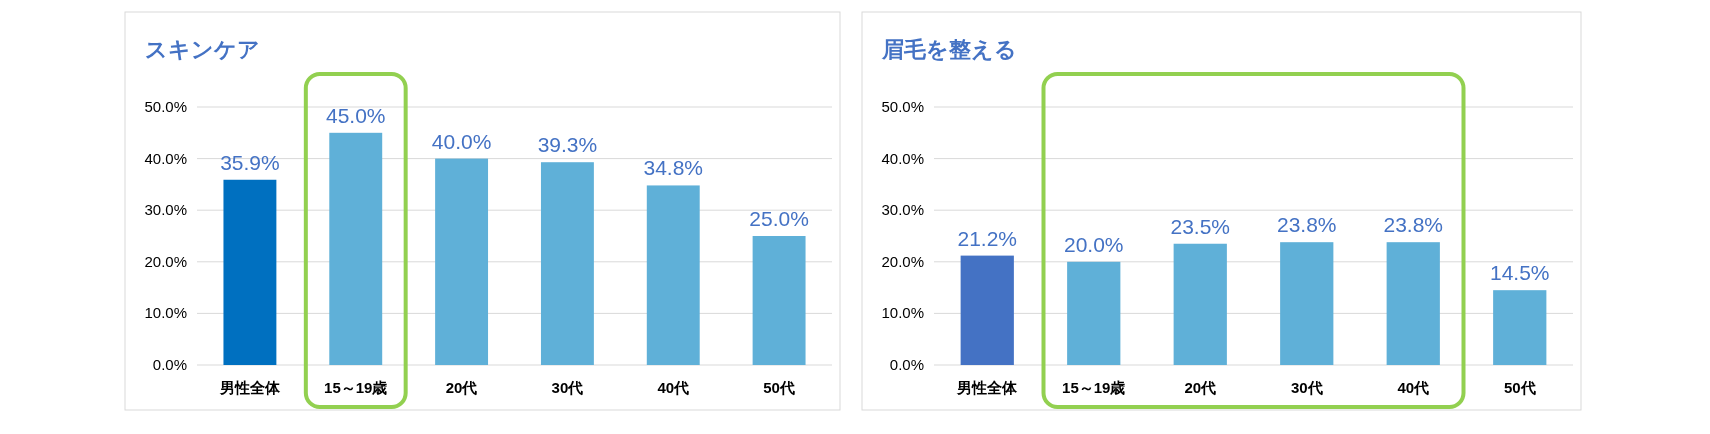 The image size is (1710, 434). What do you see at coordinates (250, 162) in the screenshot?
I see `data-label: 35.9%` at bounding box center [250, 162].